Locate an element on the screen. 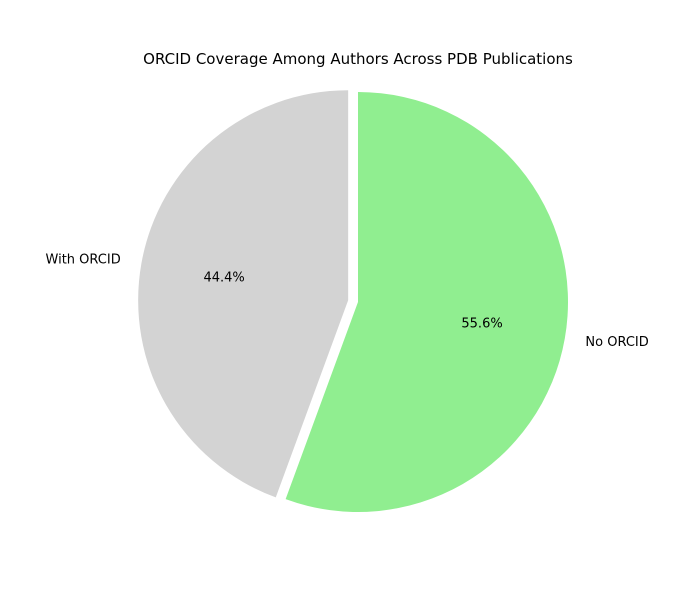  pie-category-label: No ORCID is located at coordinates (616, 342).